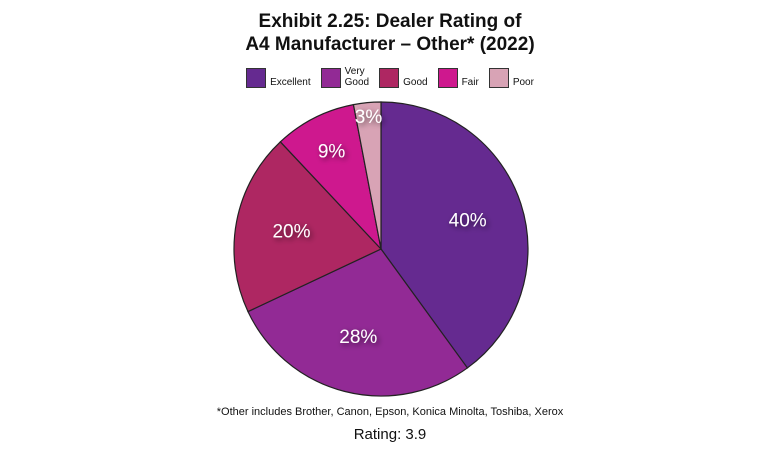 The width and height of the screenshot is (780, 450). I want to click on legend-label: Good, so click(415, 82).